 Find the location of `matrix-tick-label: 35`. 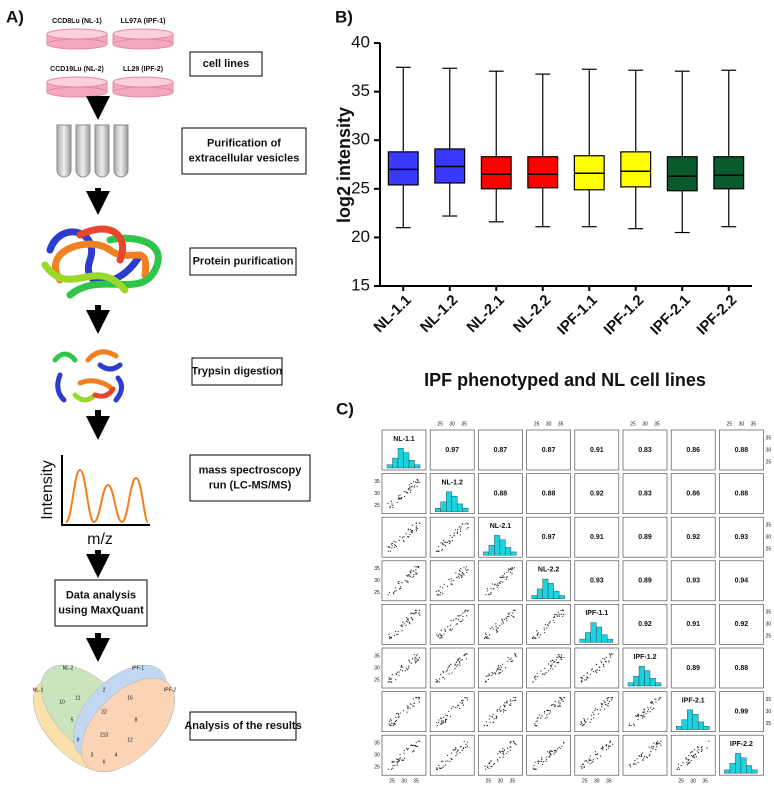

matrix-tick-label: 35 is located at coordinates (769, 526).